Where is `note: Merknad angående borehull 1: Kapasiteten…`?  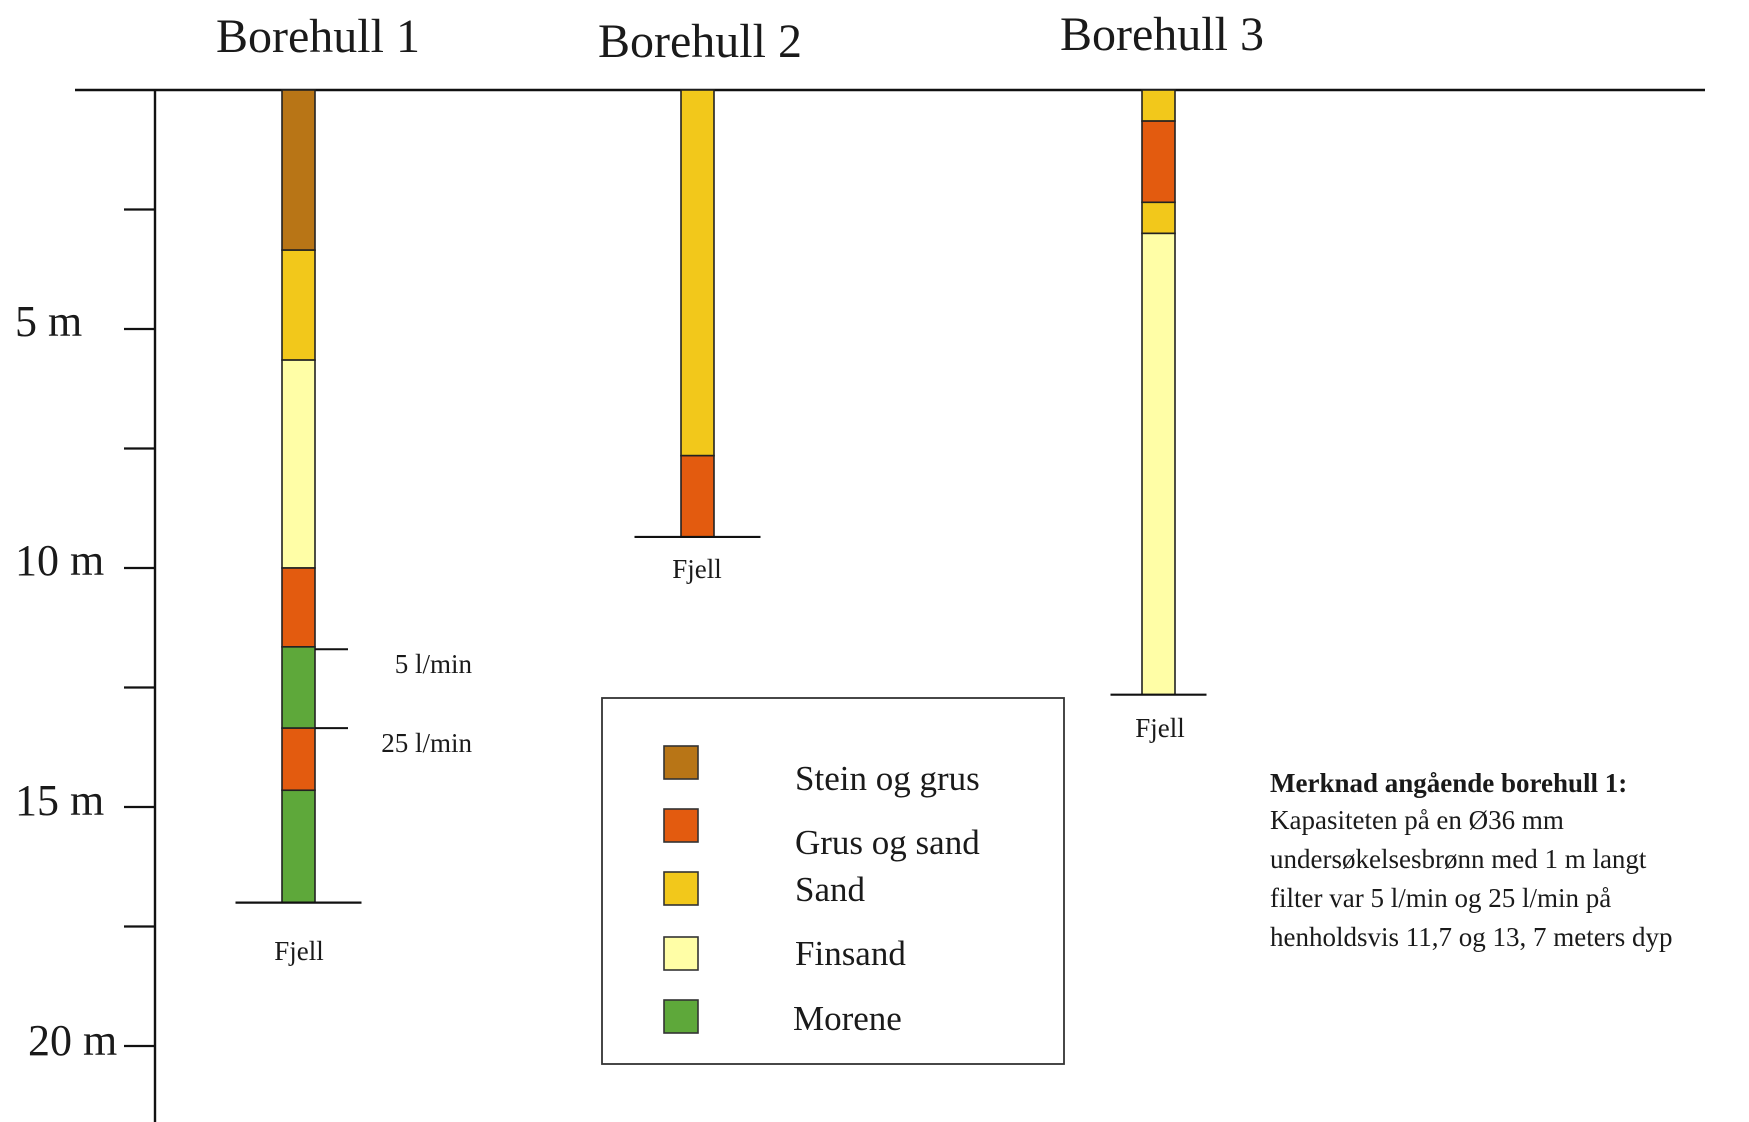 note: Merknad angående borehull 1: Kapasiteten… is located at coordinates (1471, 860).